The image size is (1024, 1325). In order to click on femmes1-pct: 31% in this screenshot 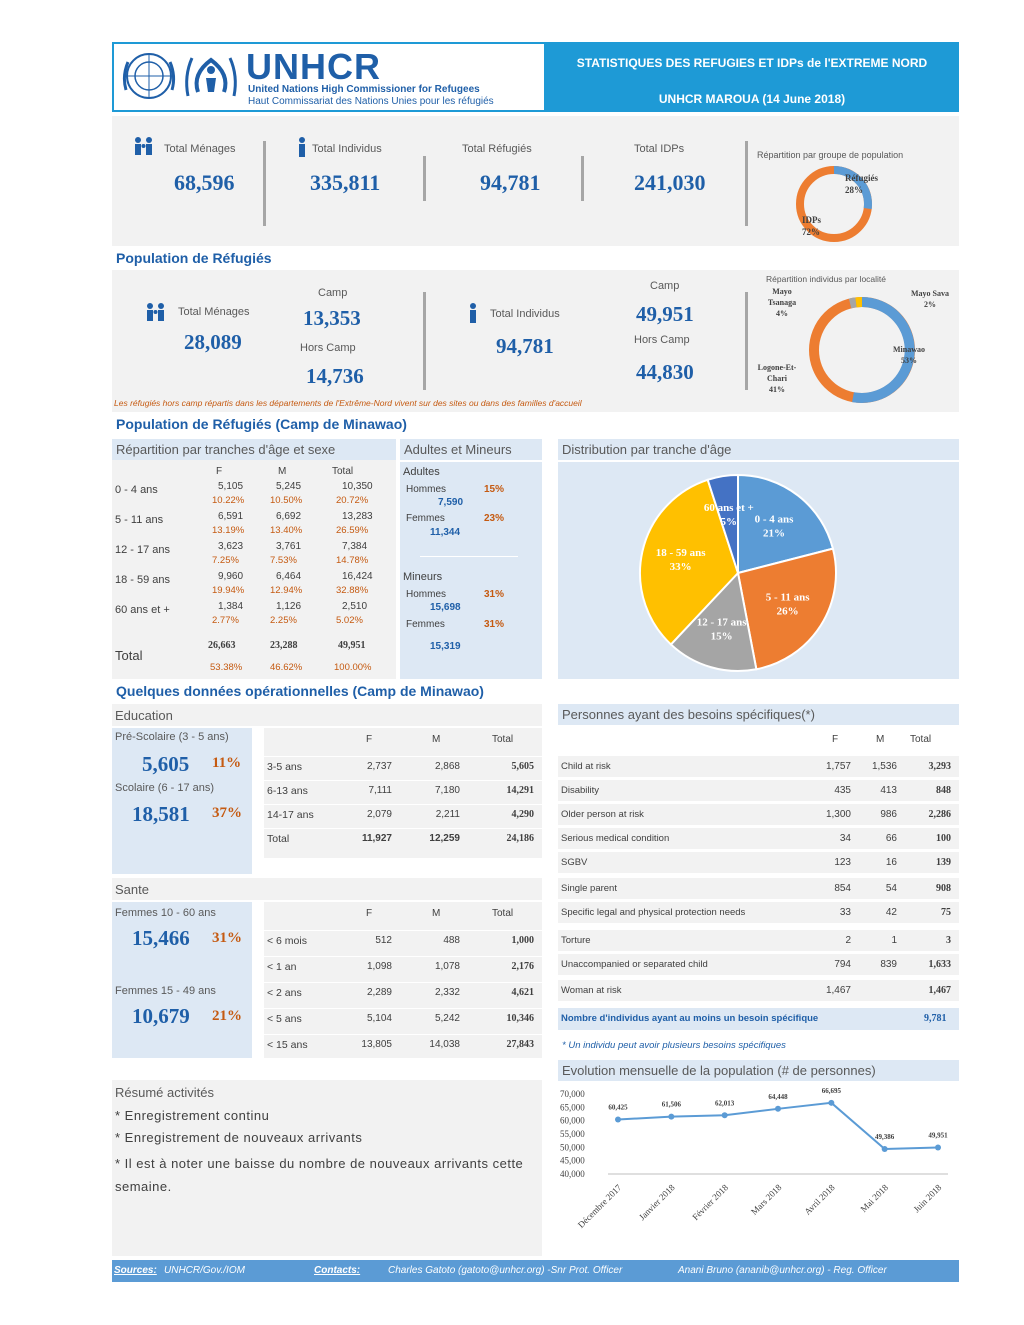, I will do `click(227, 938)`.